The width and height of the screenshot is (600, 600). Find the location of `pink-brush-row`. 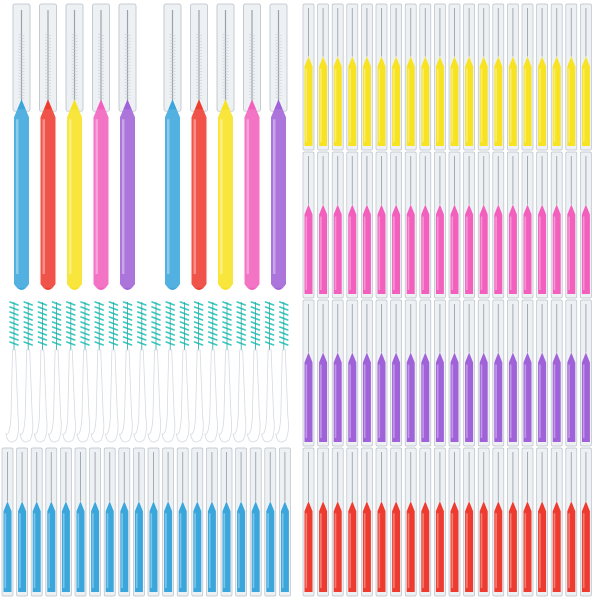

pink-brush-row is located at coordinates (447, 225).